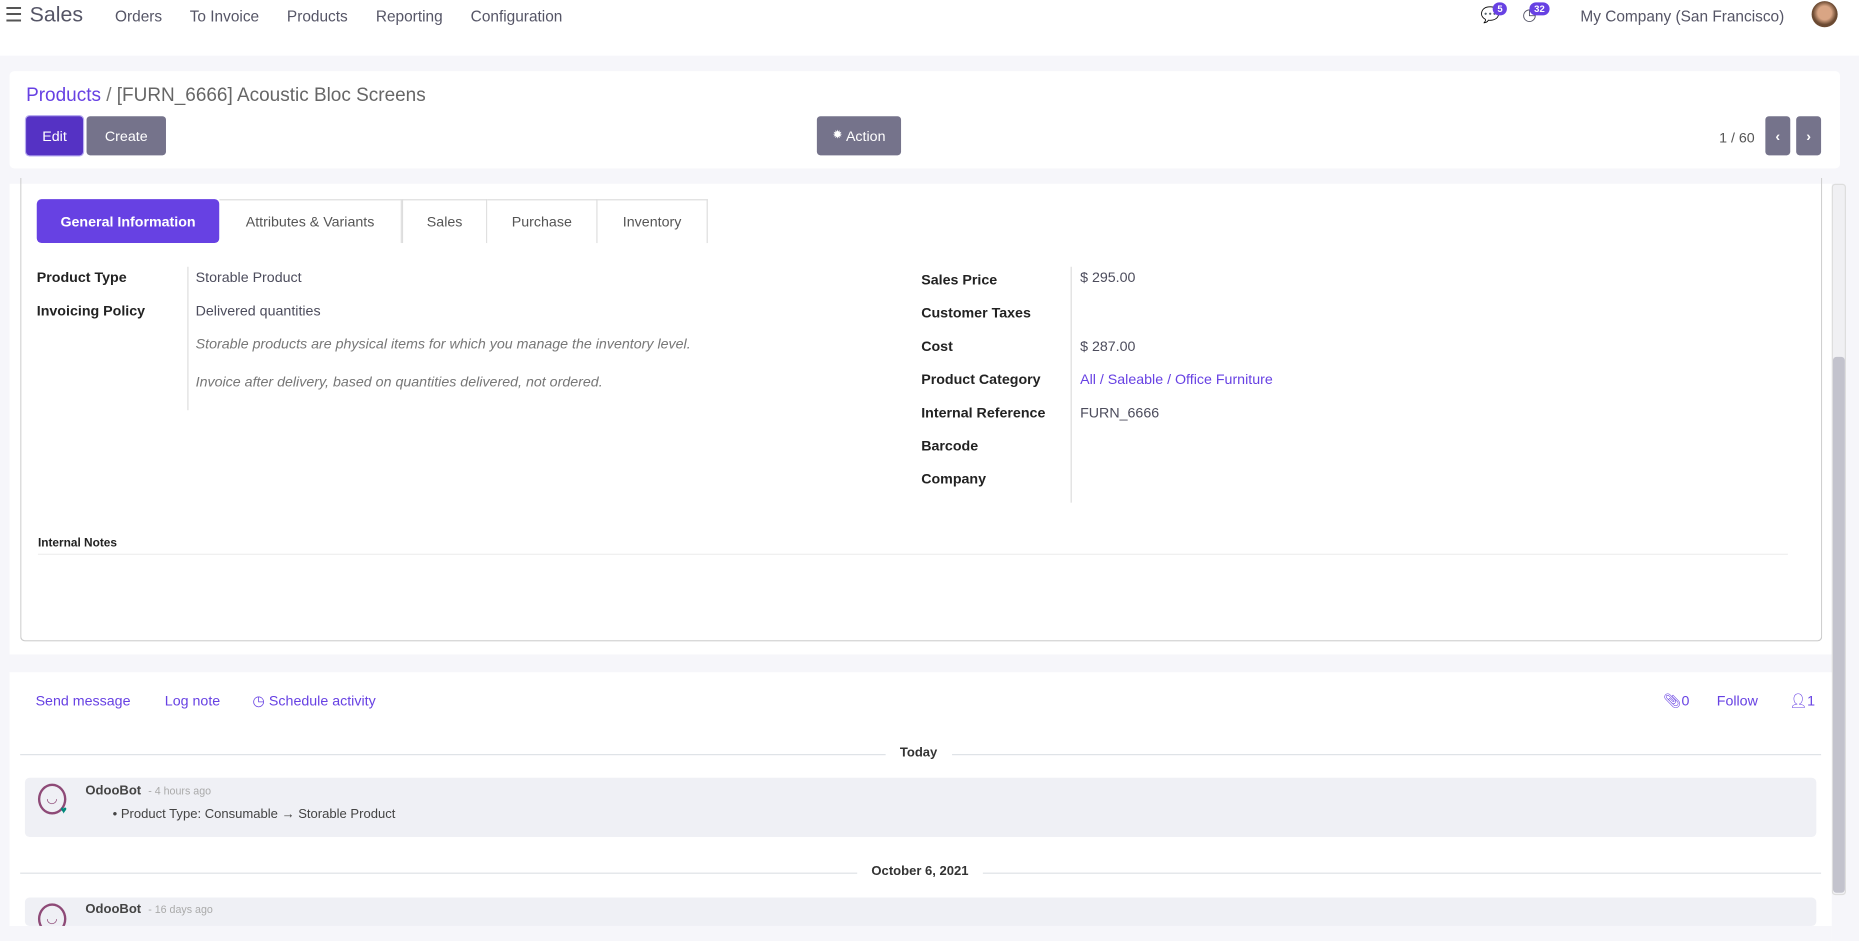  I want to click on user-avatar, so click(1824, 14).